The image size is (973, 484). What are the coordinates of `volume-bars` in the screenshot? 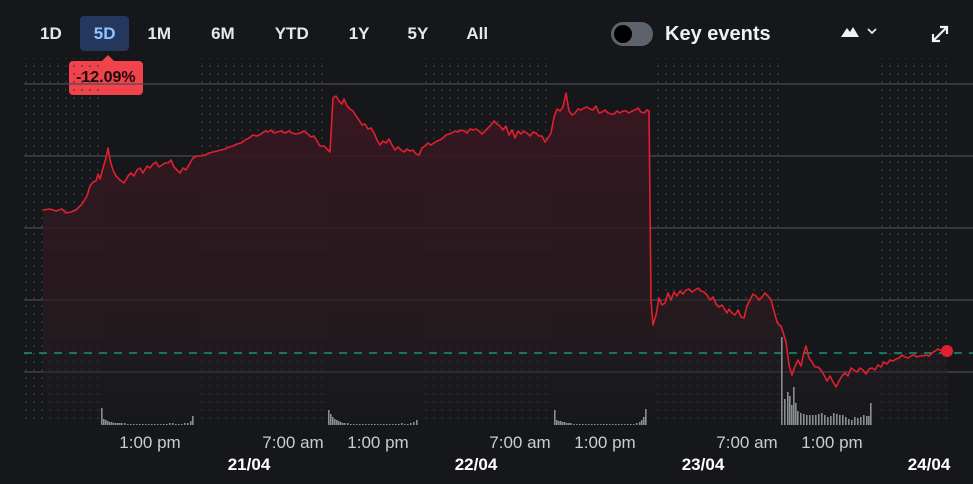 It's located at (486, 381).